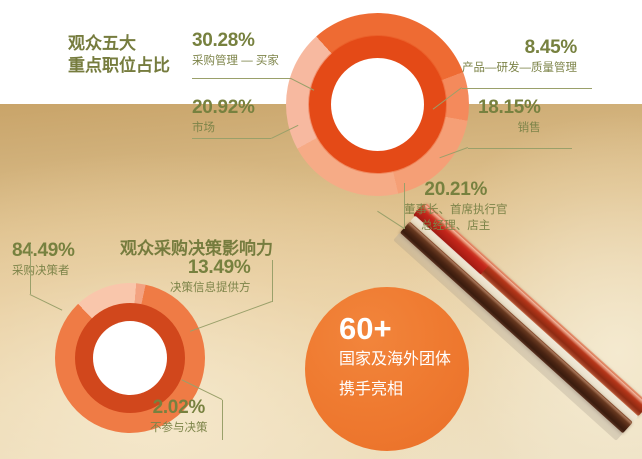  I want to click on callout-description-line-1: 董事长、首席执行官, so click(456, 210).